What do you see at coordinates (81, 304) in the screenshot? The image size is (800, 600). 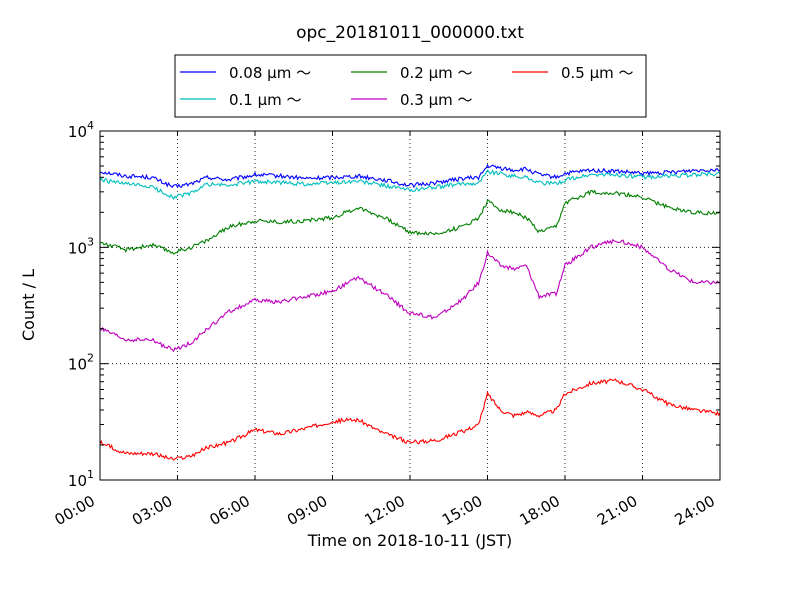 I see `y-tick-labels: 10¹ 10² 10³ 10⁴` at bounding box center [81, 304].